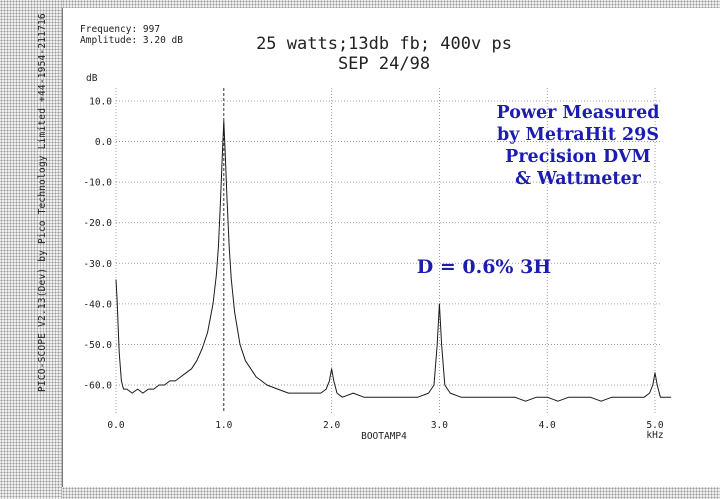 The width and height of the screenshot is (720, 499). Describe the element at coordinates (120, 29) in the screenshot. I see `frequency-readout: Frequency: 997` at that location.